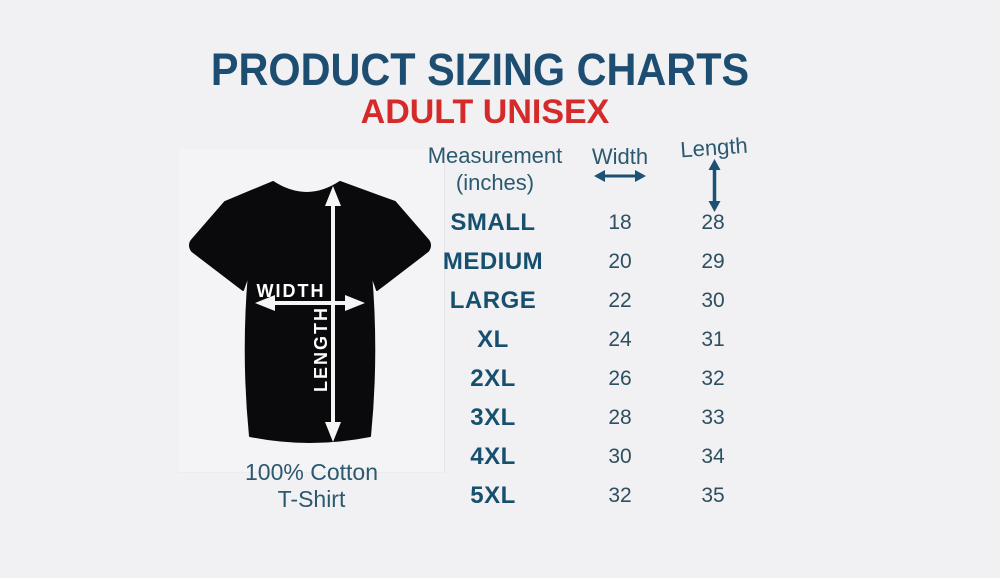 The image size is (1000, 578). Describe the element at coordinates (311, 472) in the screenshot. I see `caption-line-1: 100% Cotton` at that location.